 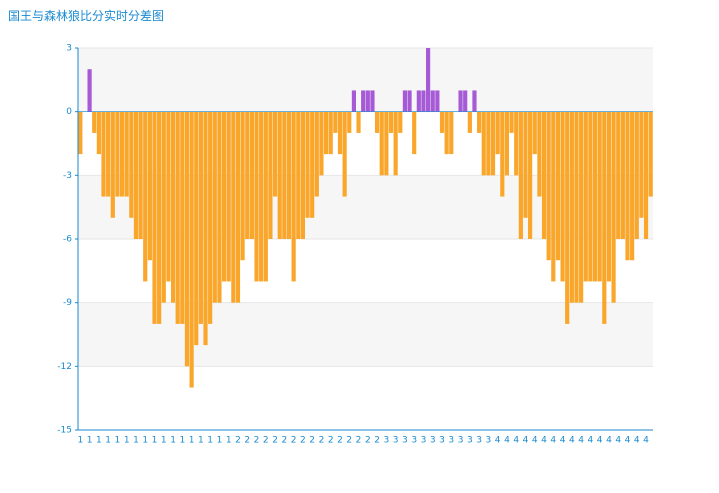 What do you see at coordinates (365, 334) in the screenshot?
I see `grid-band` at bounding box center [365, 334].